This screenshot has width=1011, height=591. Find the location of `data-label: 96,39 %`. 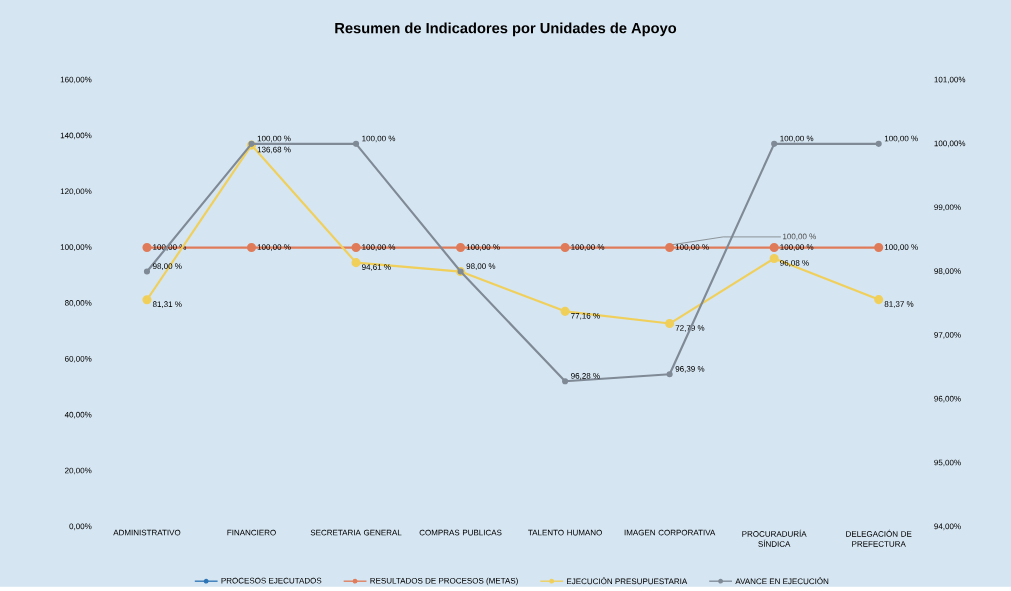

data-label: 96,39 % is located at coordinates (690, 369).